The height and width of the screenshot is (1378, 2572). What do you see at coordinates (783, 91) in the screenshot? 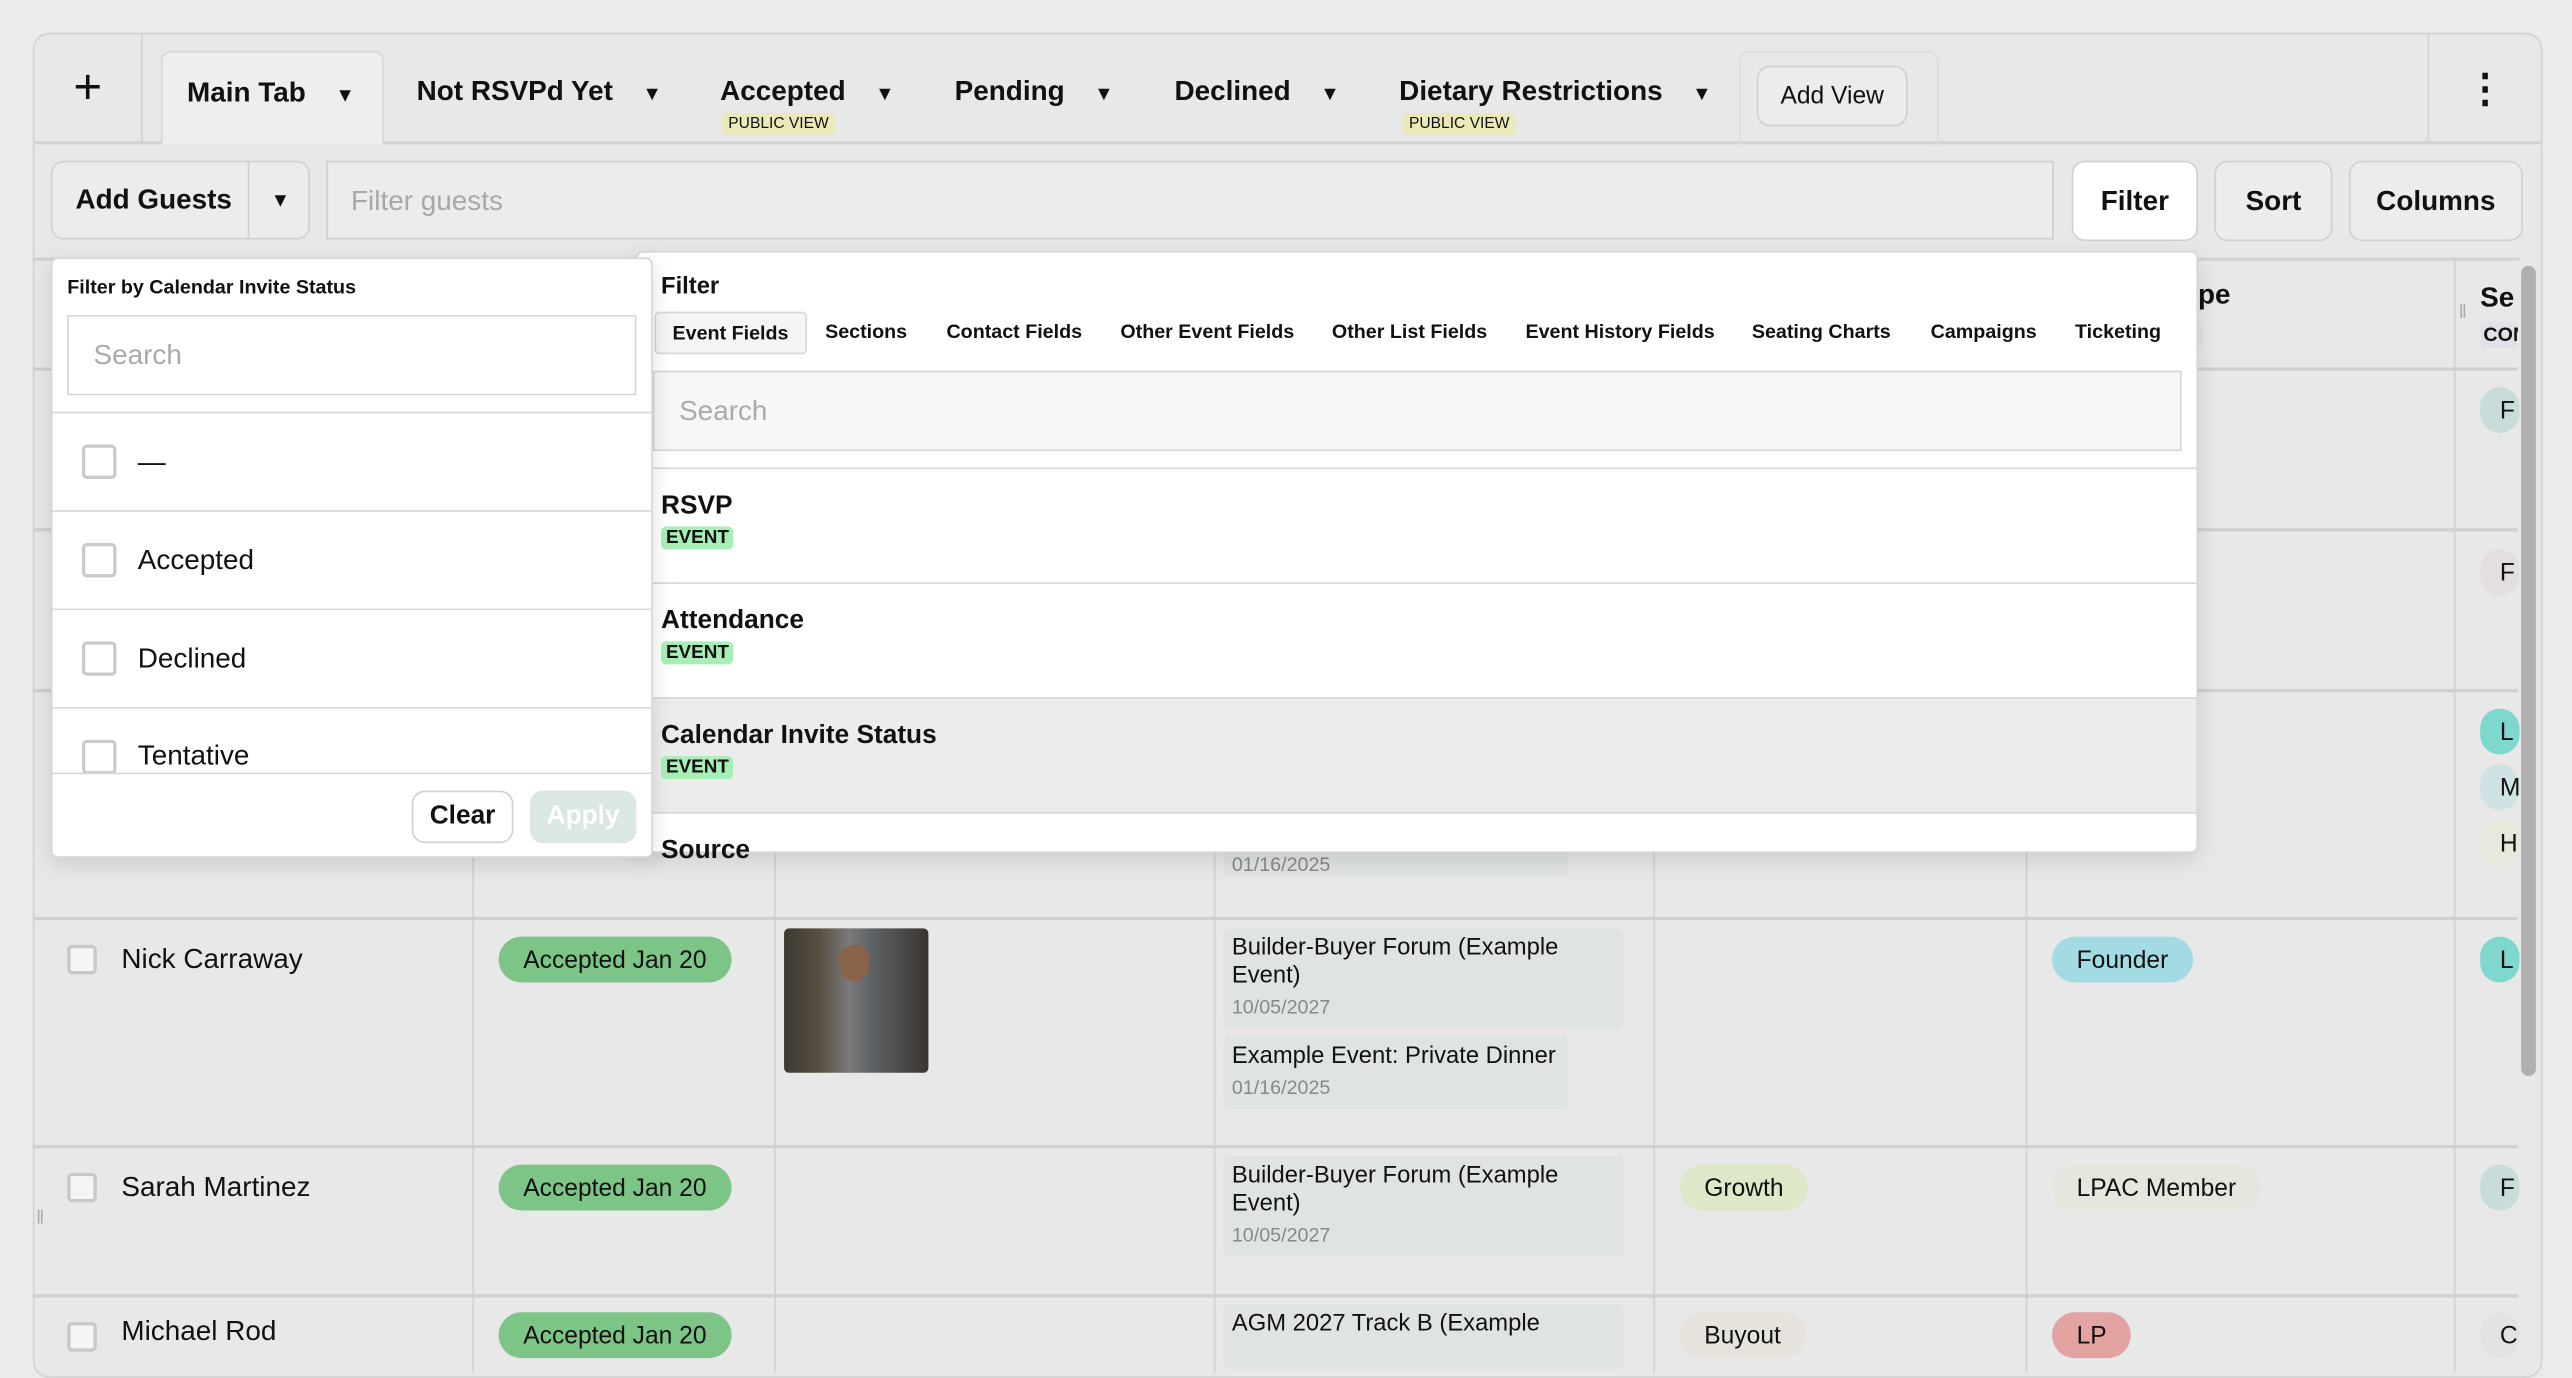
I see `tab-label: Accepted` at bounding box center [783, 91].